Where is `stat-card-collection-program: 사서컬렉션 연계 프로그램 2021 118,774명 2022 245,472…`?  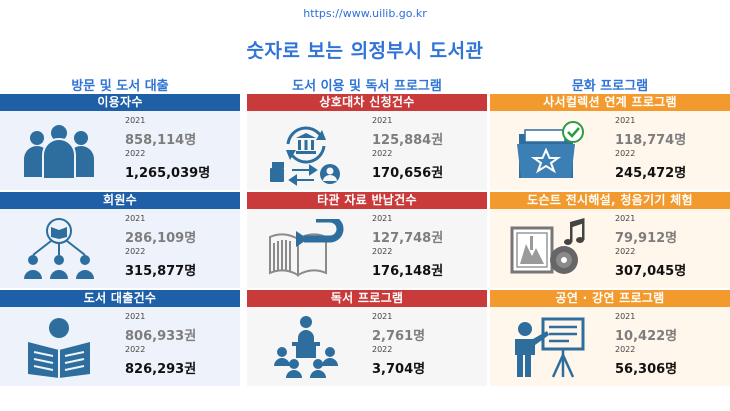
stat-card-collection-program: 사서컬렉션 연계 프로그램 2021 118,774명 2022 245,472… is located at coordinates (610, 142).